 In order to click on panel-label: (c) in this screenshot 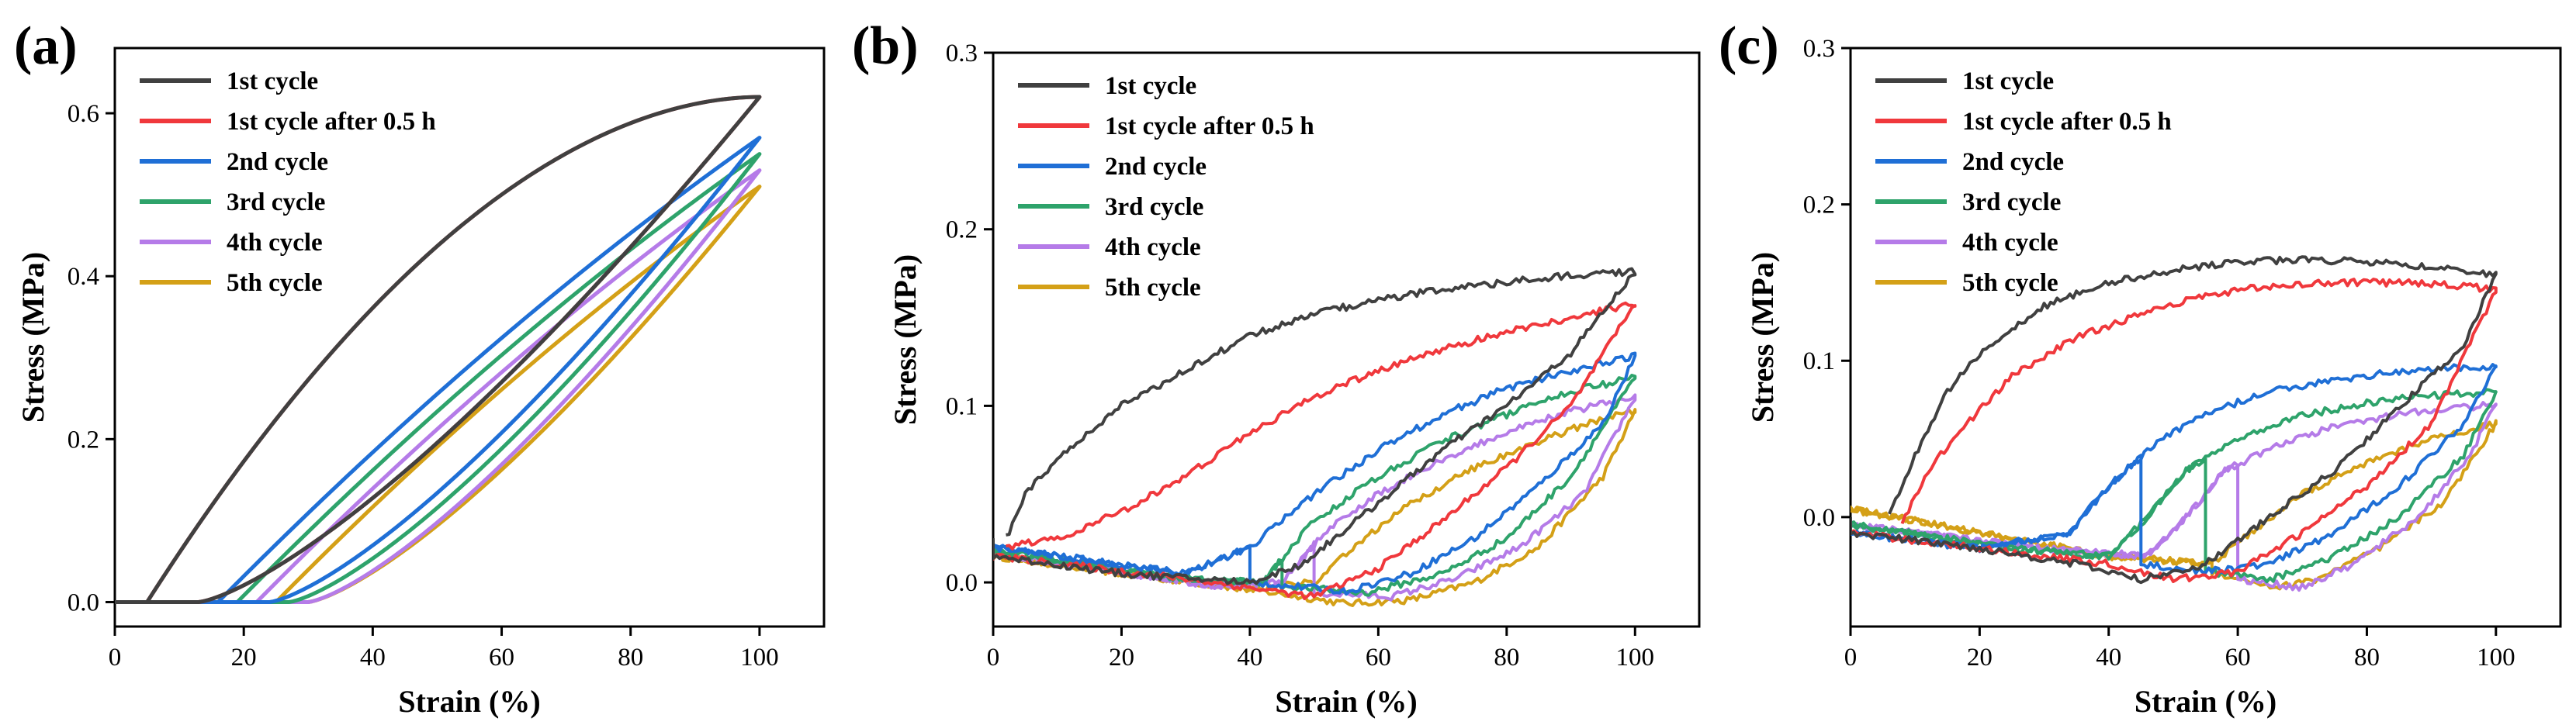, I will do `click(1749, 46)`.